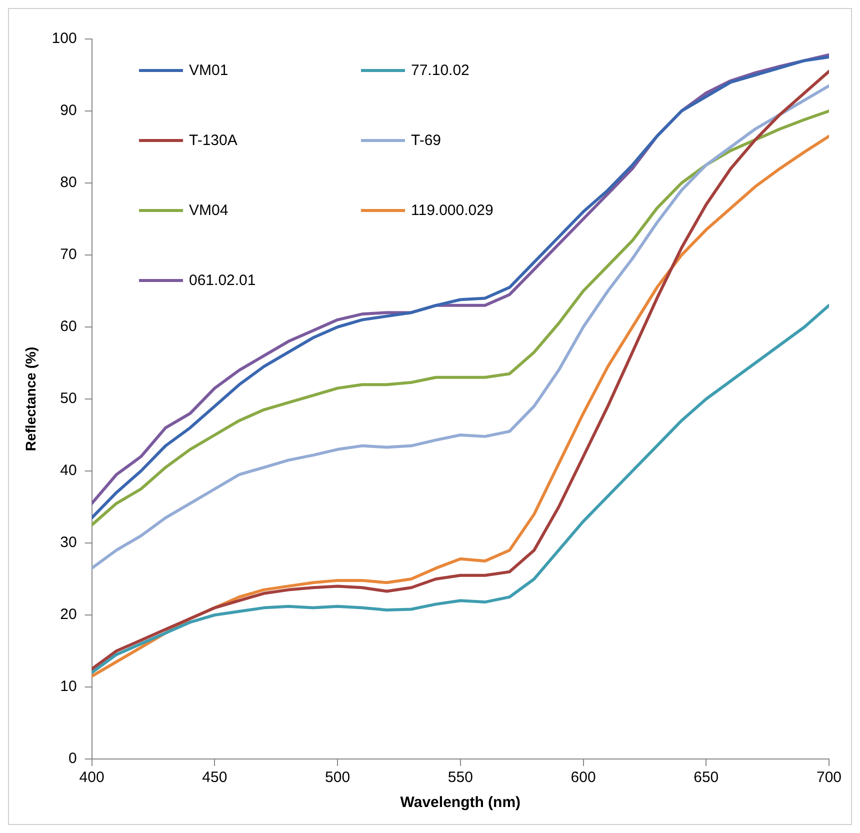  What do you see at coordinates (68, 399) in the screenshot?
I see `y-tick-label: 50` at bounding box center [68, 399].